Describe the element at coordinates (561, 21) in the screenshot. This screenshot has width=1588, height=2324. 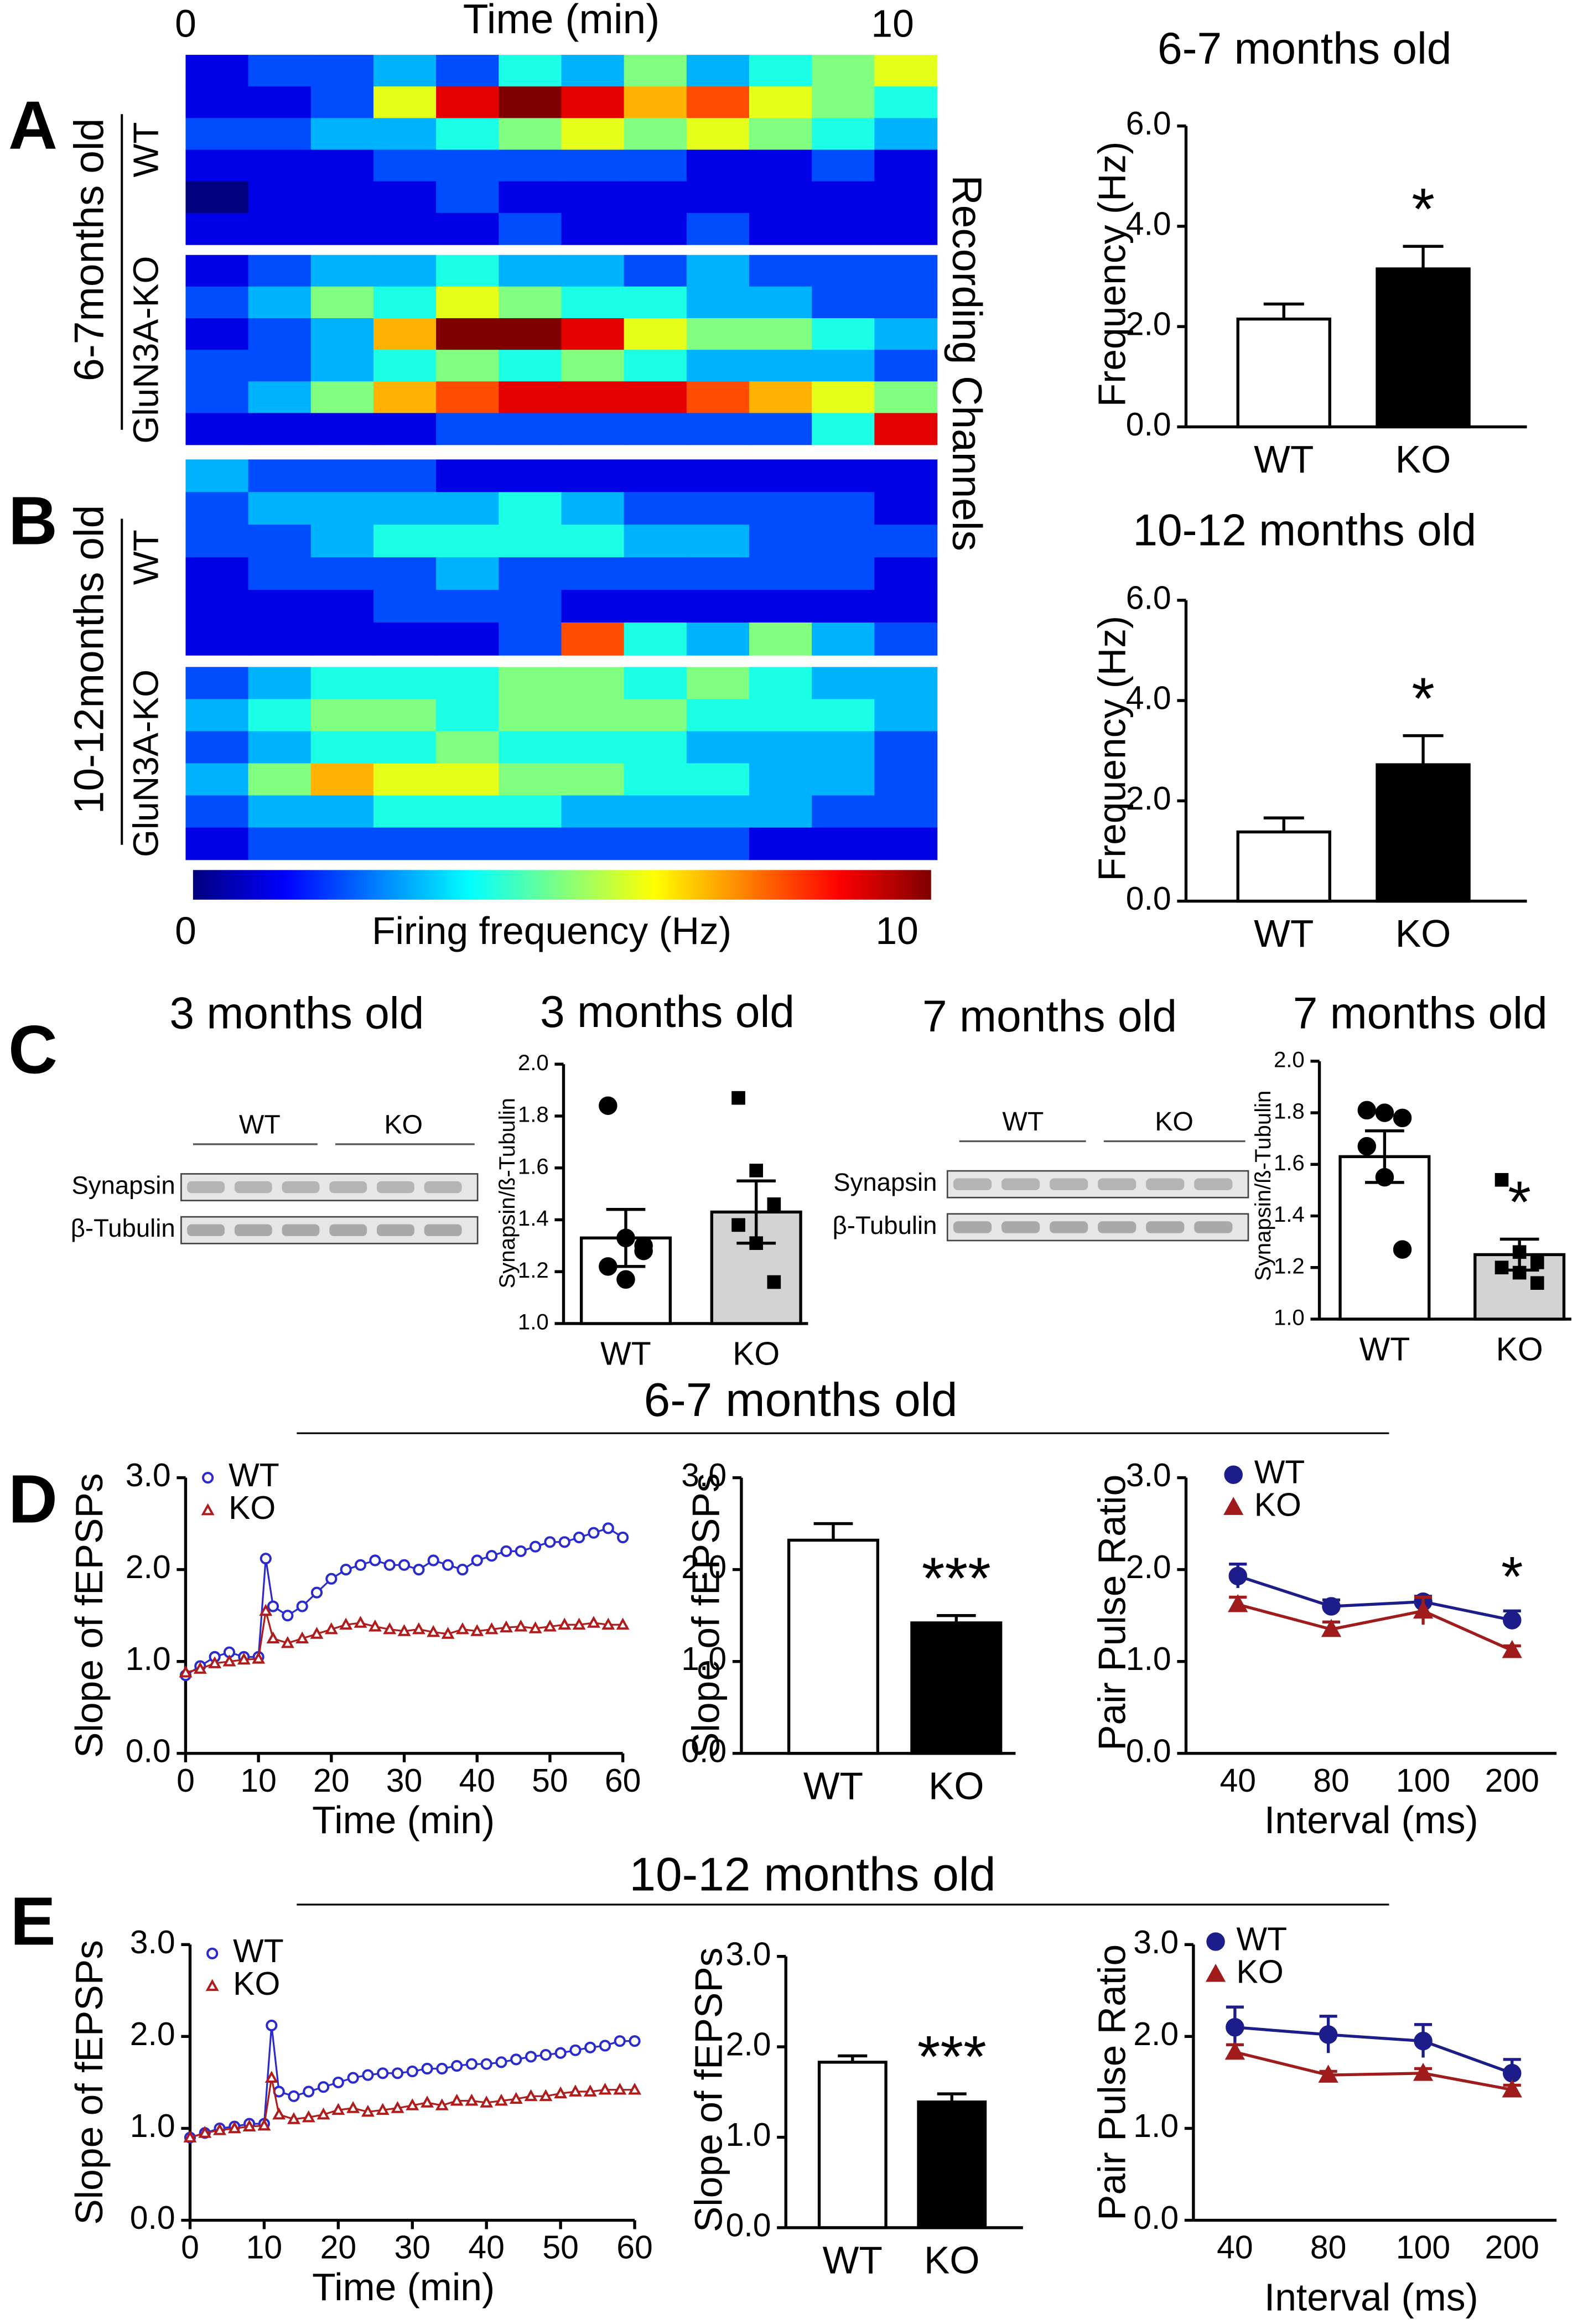
I see `axis-title: Time (min)` at that location.